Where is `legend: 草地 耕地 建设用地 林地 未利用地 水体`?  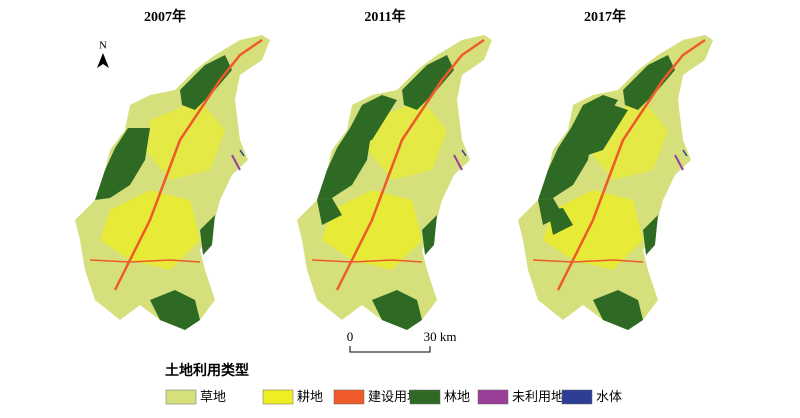
legend: 草地 耕地 建设用地 林地 未利用地 水体 is located at coordinates (393, 397).